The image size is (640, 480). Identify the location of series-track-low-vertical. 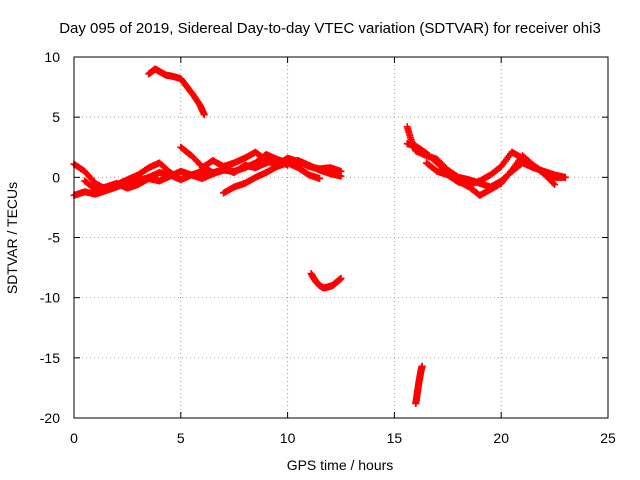
(419, 385).